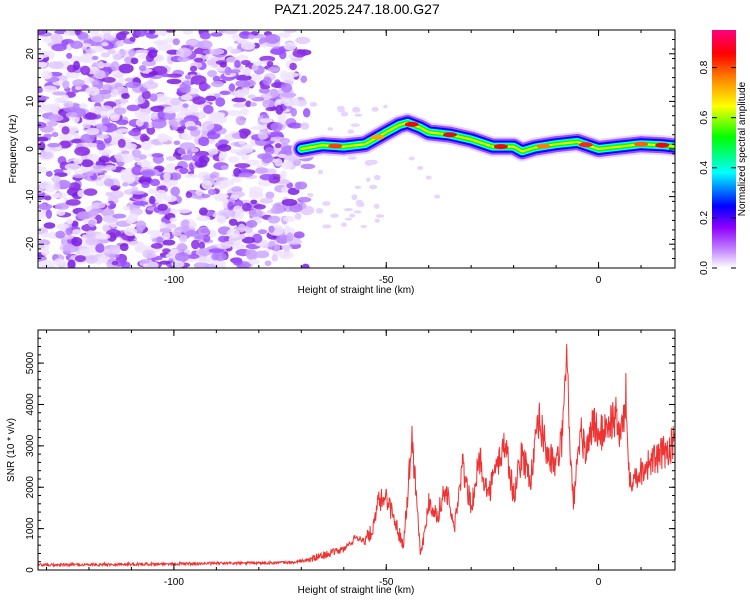 The width and height of the screenshot is (750, 600). What do you see at coordinates (704, 167) in the screenshot?
I see `colorbar-tick-label: 0.4` at bounding box center [704, 167].